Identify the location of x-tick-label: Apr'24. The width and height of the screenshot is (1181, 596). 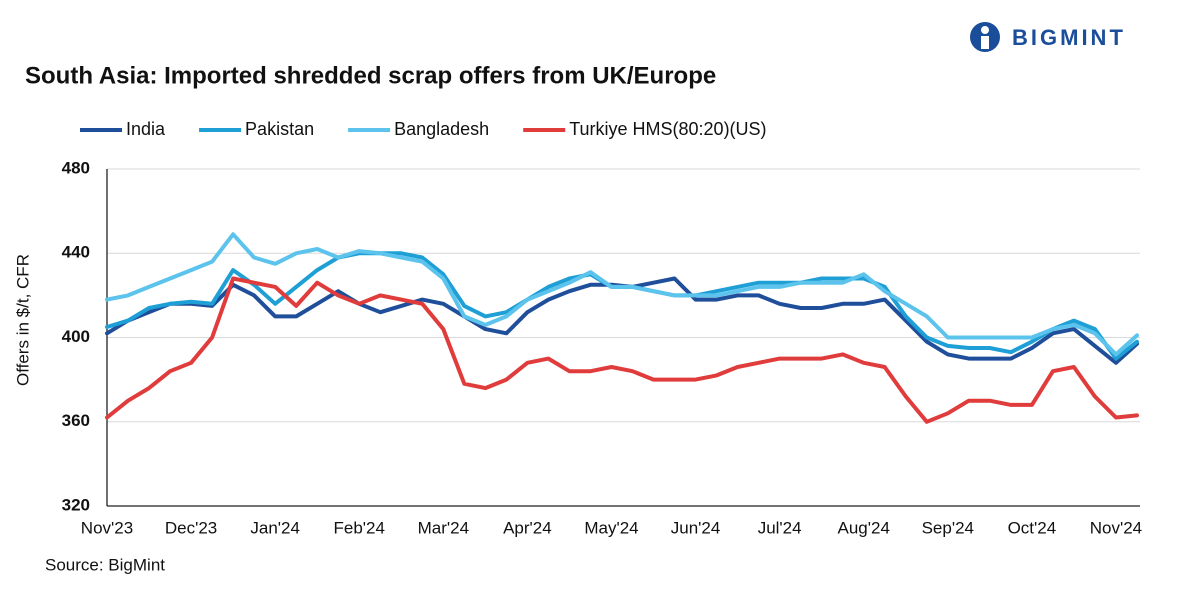
(527, 527).